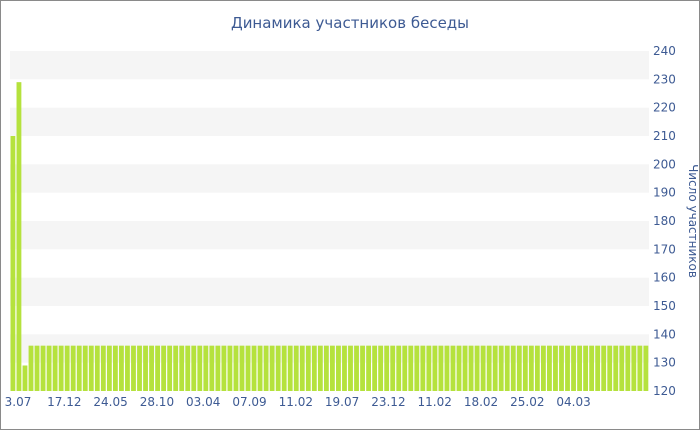  Describe the element at coordinates (664, 193) in the screenshot. I see `y-tick-label: 190` at that location.